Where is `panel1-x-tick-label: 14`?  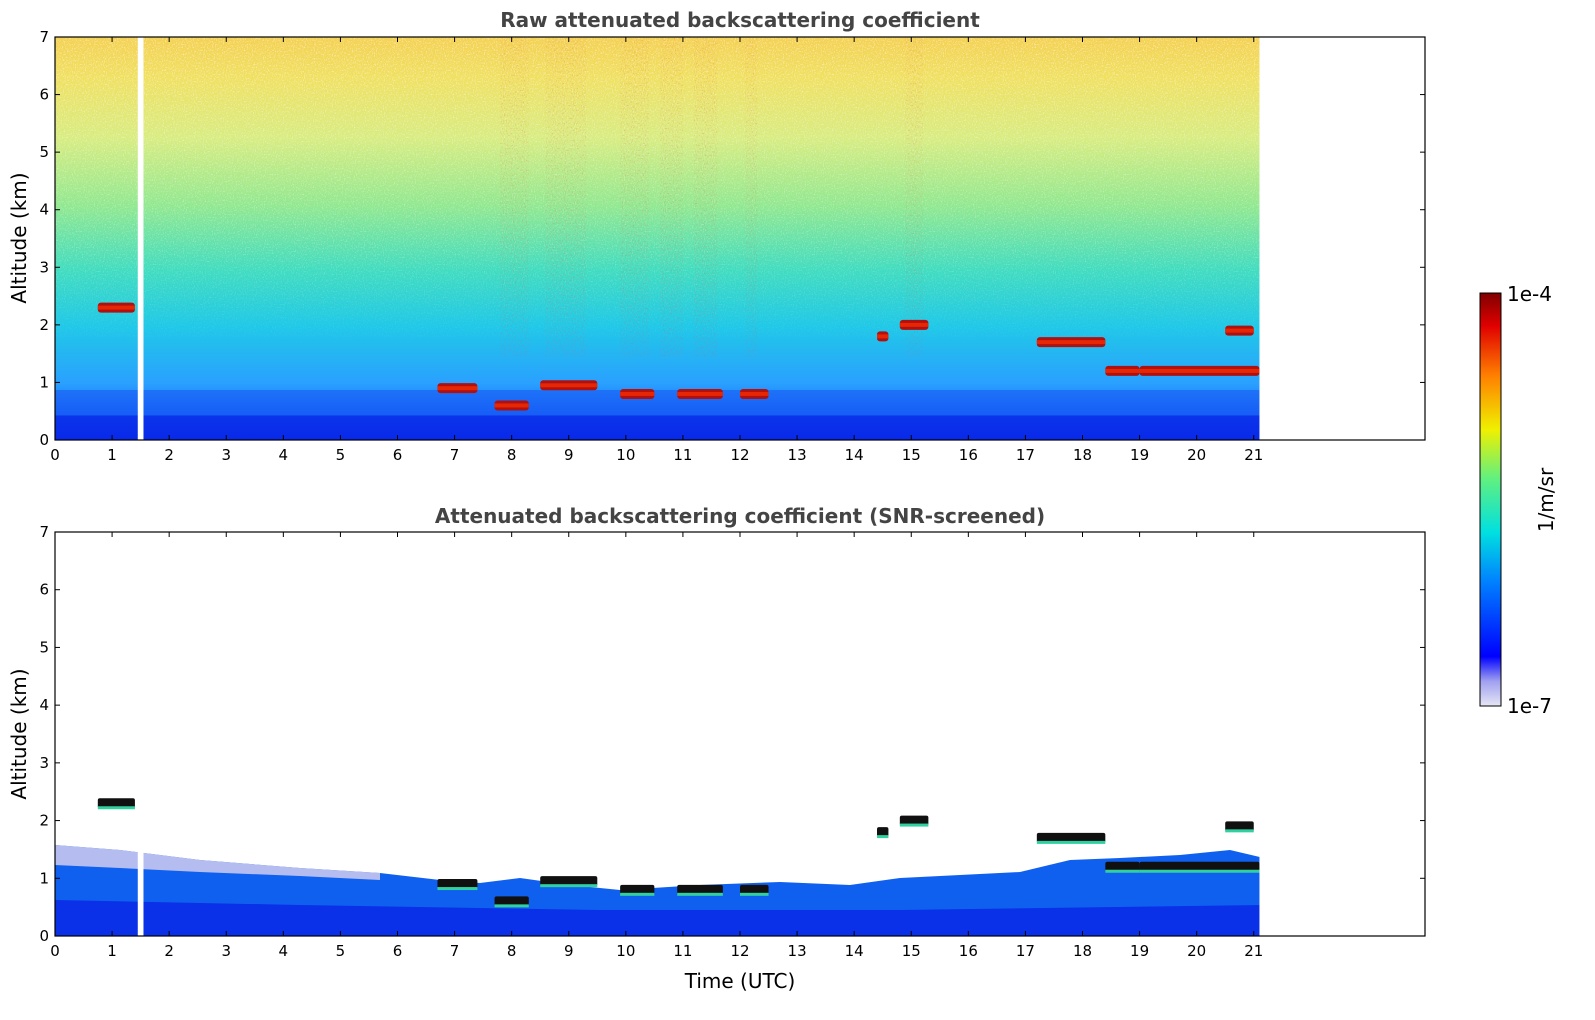 panel1-x-tick-label: 14 is located at coordinates (854, 455).